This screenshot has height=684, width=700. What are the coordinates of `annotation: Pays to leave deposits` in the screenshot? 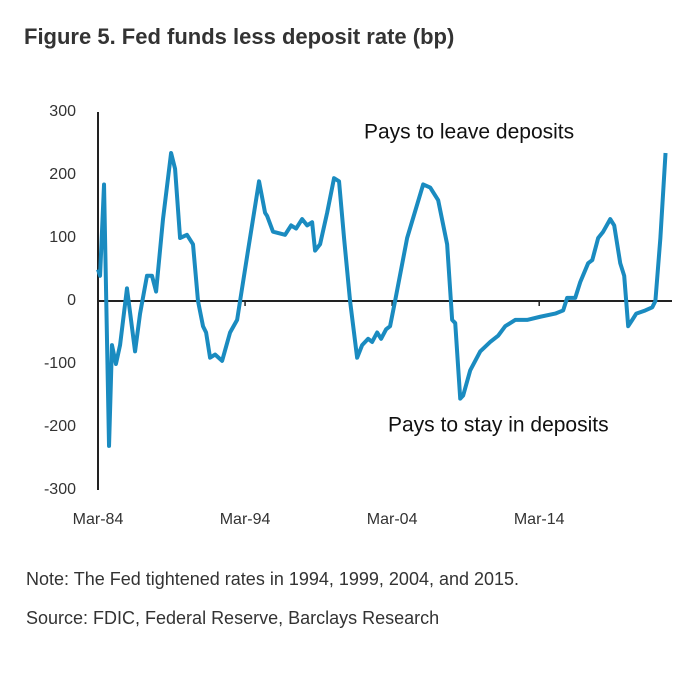 It's located at (469, 132).